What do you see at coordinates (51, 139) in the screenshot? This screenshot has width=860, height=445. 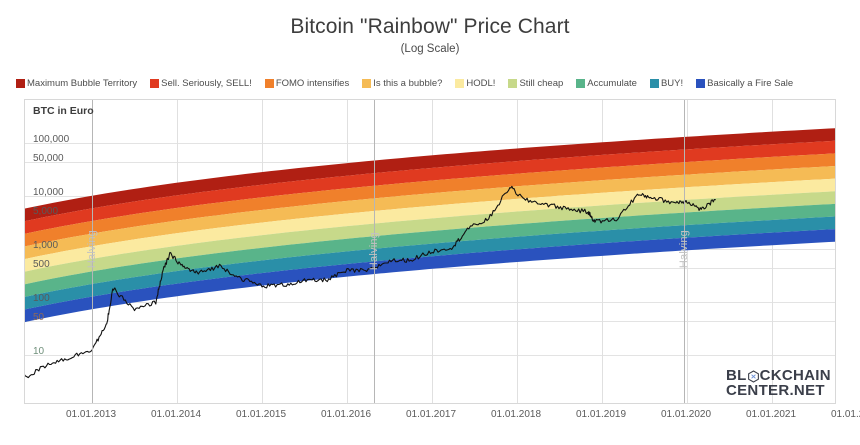 I see `ytick-100000: 100,000` at bounding box center [51, 139].